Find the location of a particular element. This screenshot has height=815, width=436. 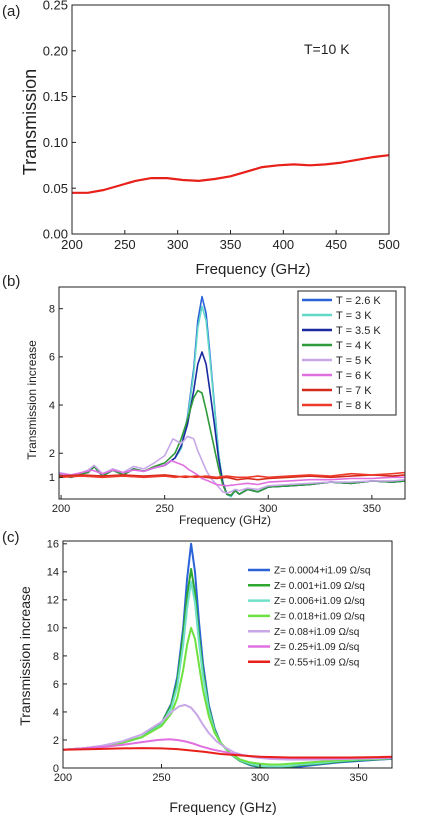

panel-b-legend-box is located at coordinates (347, 353).